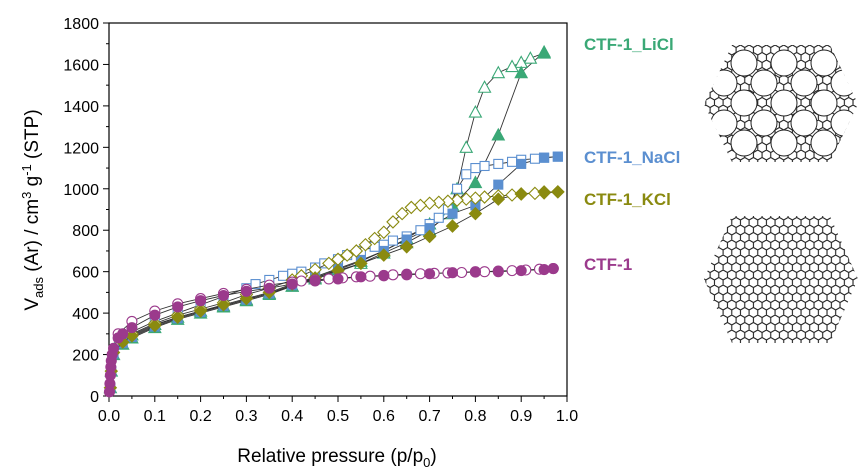 The image size is (860, 470). Describe the element at coordinates (433, 456) in the screenshot. I see `x-axis-title-end: )` at that location.